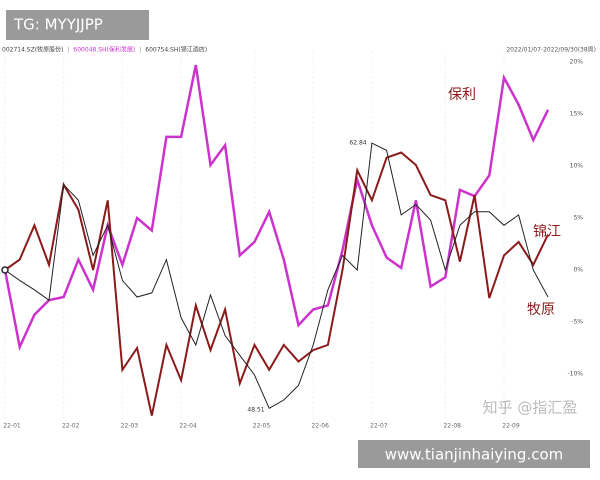 The image size is (600, 480). What do you see at coordinates (575, 374) in the screenshot?
I see `y-tick-label: -10%` at bounding box center [575, 374].